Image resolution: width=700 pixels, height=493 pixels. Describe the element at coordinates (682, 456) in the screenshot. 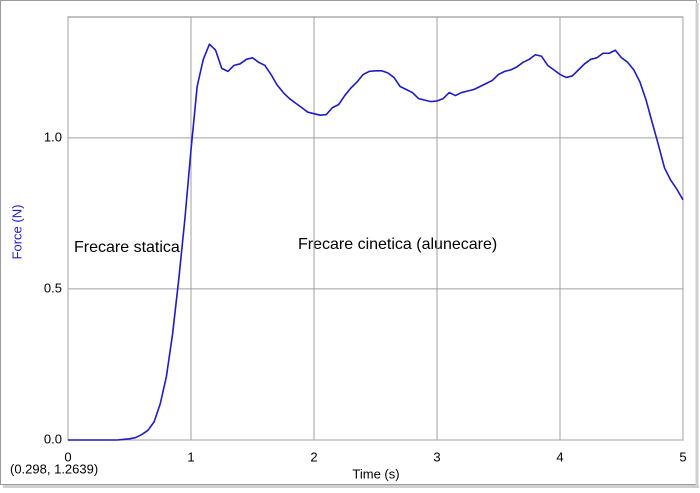

I see `x-tick-label: 5` at that location.